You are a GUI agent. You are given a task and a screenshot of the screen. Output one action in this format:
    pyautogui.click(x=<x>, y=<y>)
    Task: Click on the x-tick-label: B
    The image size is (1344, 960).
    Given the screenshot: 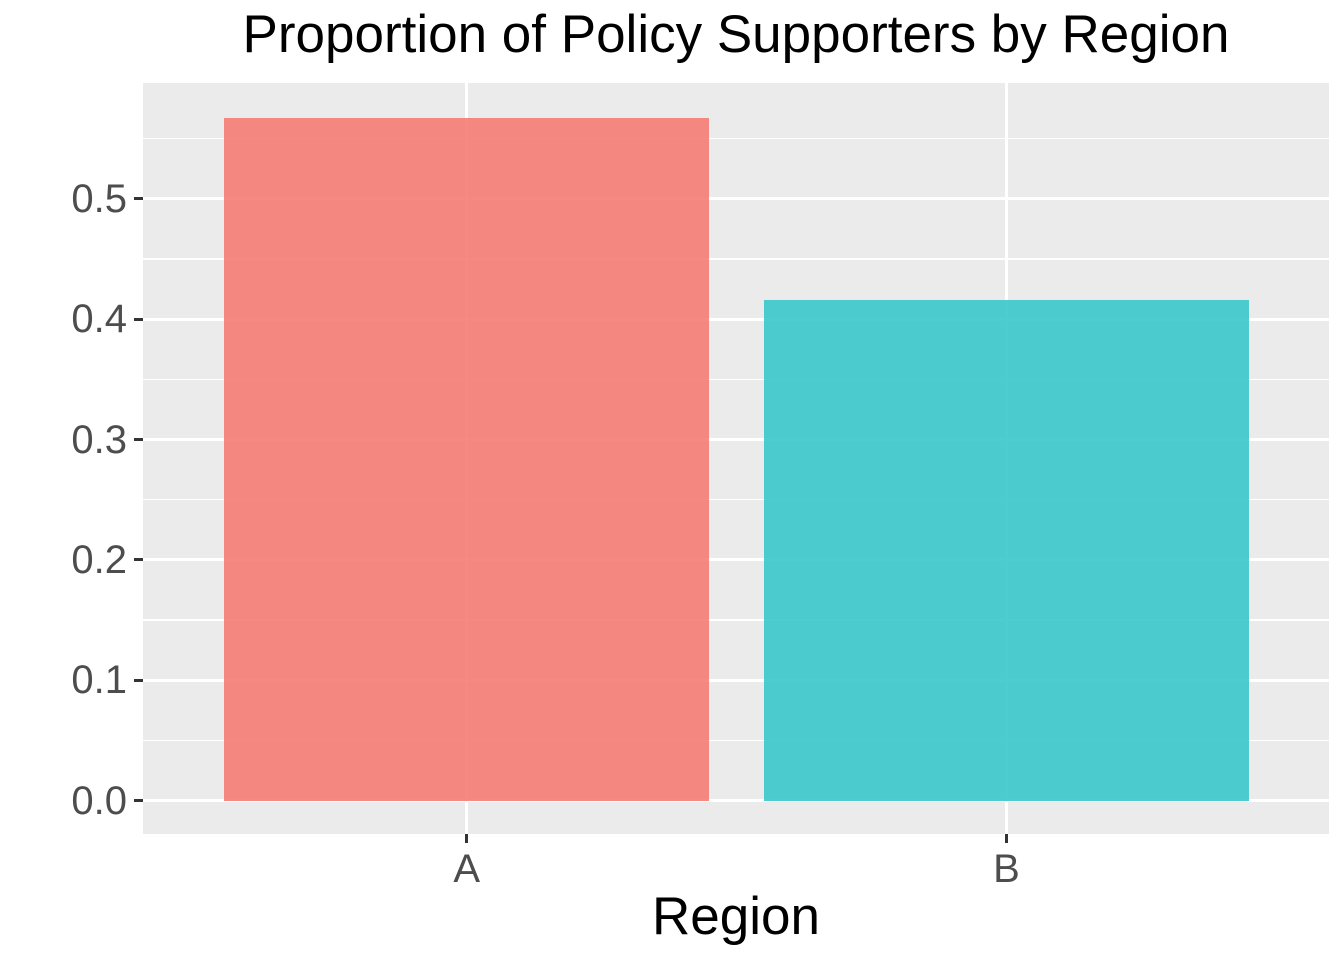 What is the action you would take?
    pyautogui.click(x=1006, y=869)
    